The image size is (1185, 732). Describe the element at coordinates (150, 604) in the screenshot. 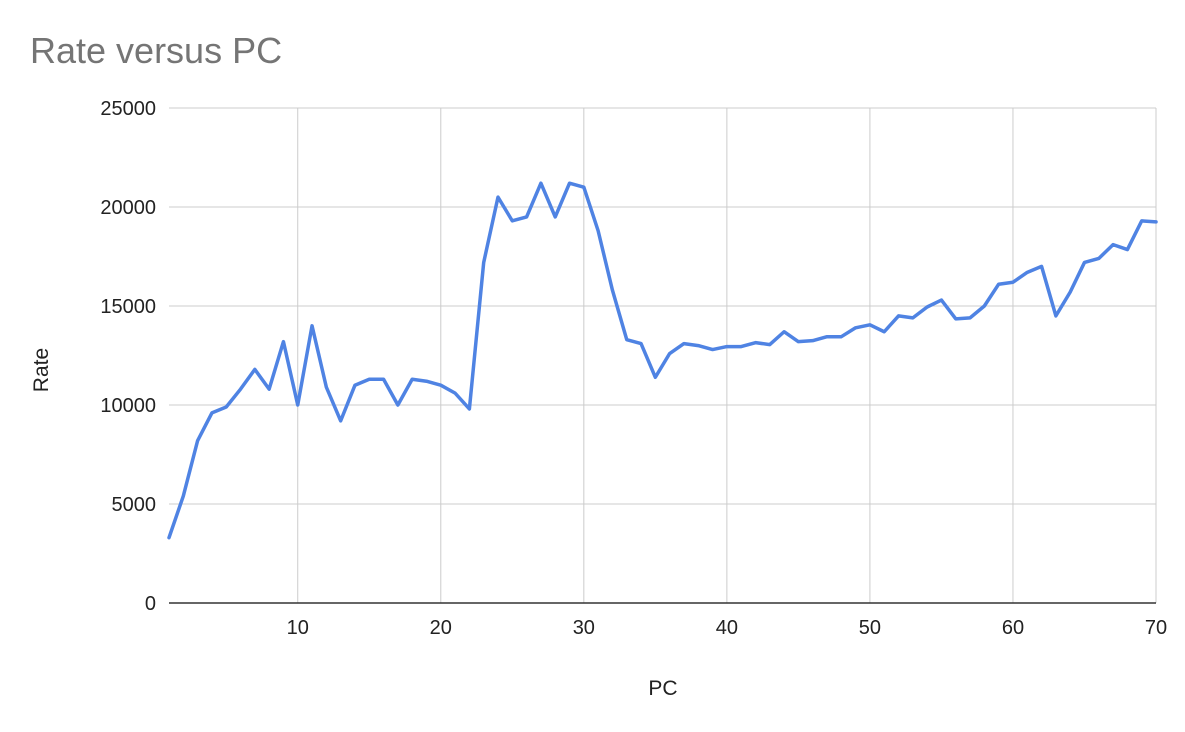

I see `y-tick-label: 0` at that location.